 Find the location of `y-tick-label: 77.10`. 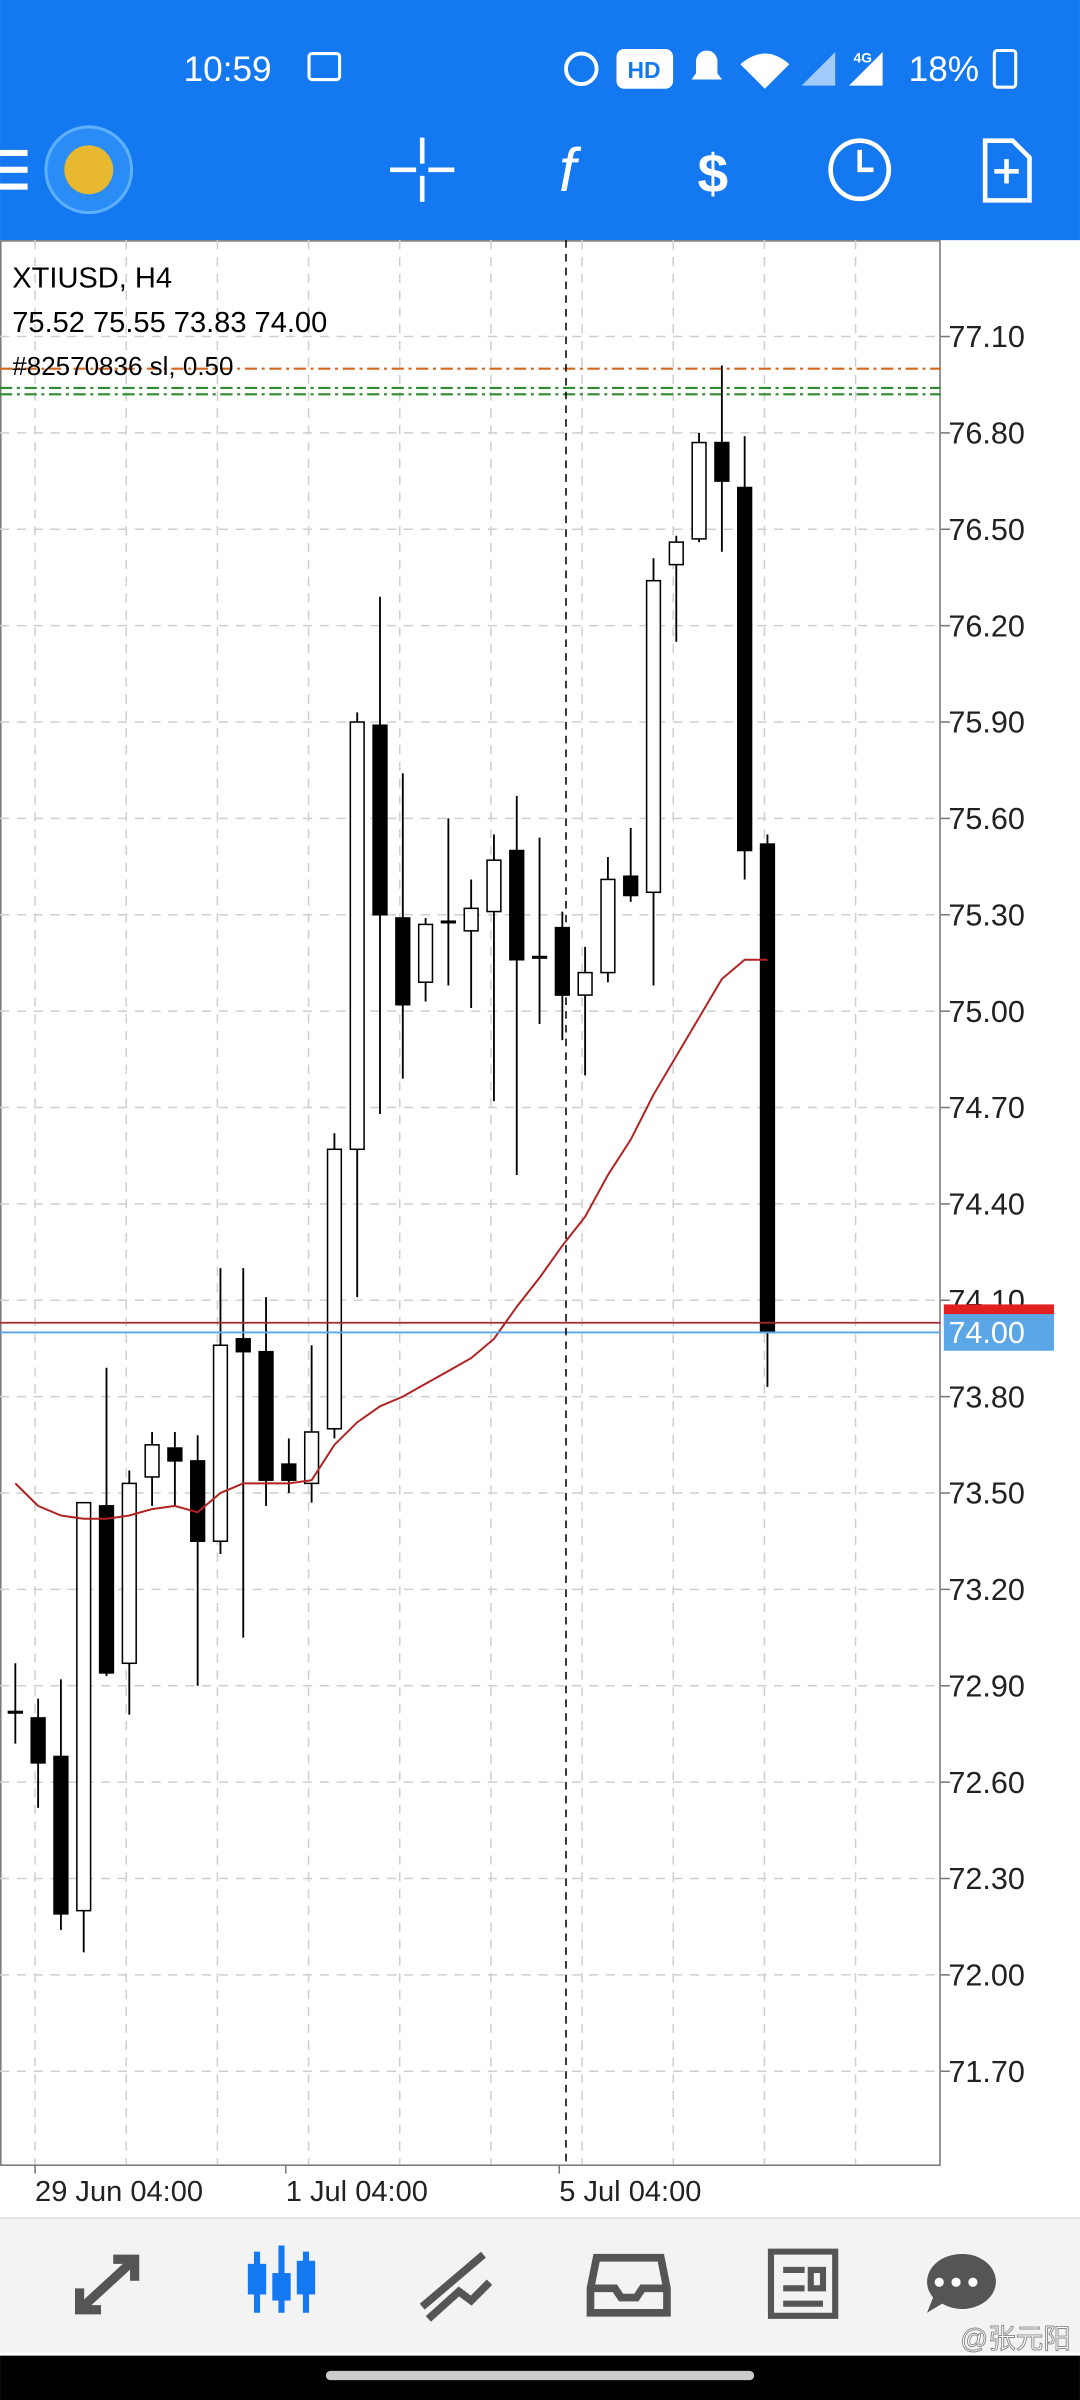

y-tick-label: 77.10 is located at coordinates (986, 337).